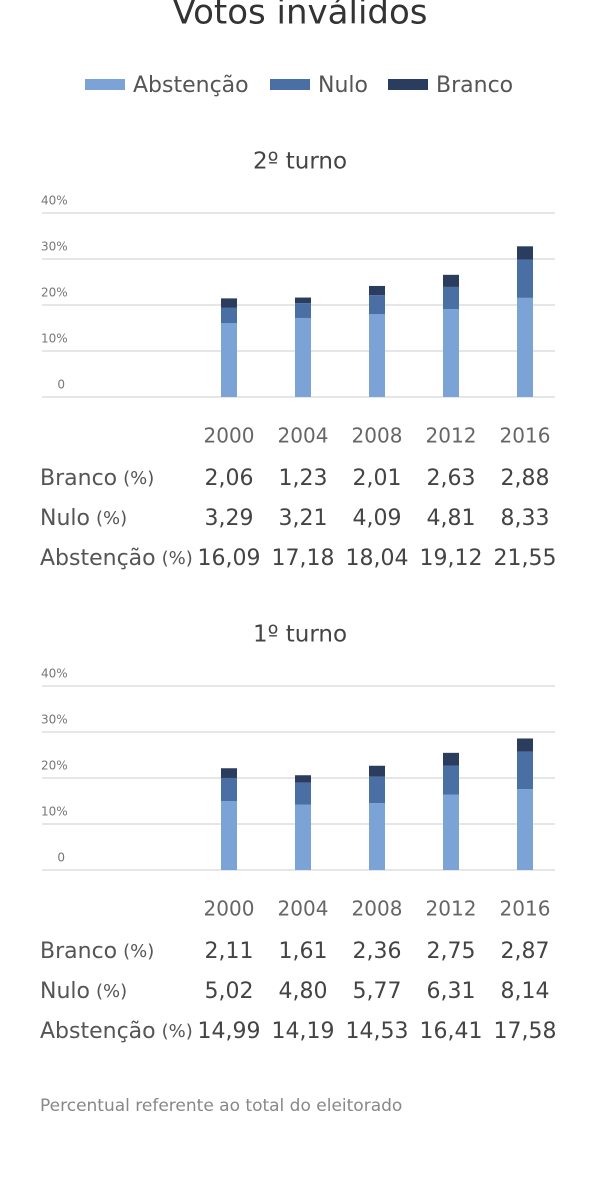  What do you see at coordinates (303, 558) in the screenshot?
I see `value-label: 17,18` at bounding box center [303, 558].